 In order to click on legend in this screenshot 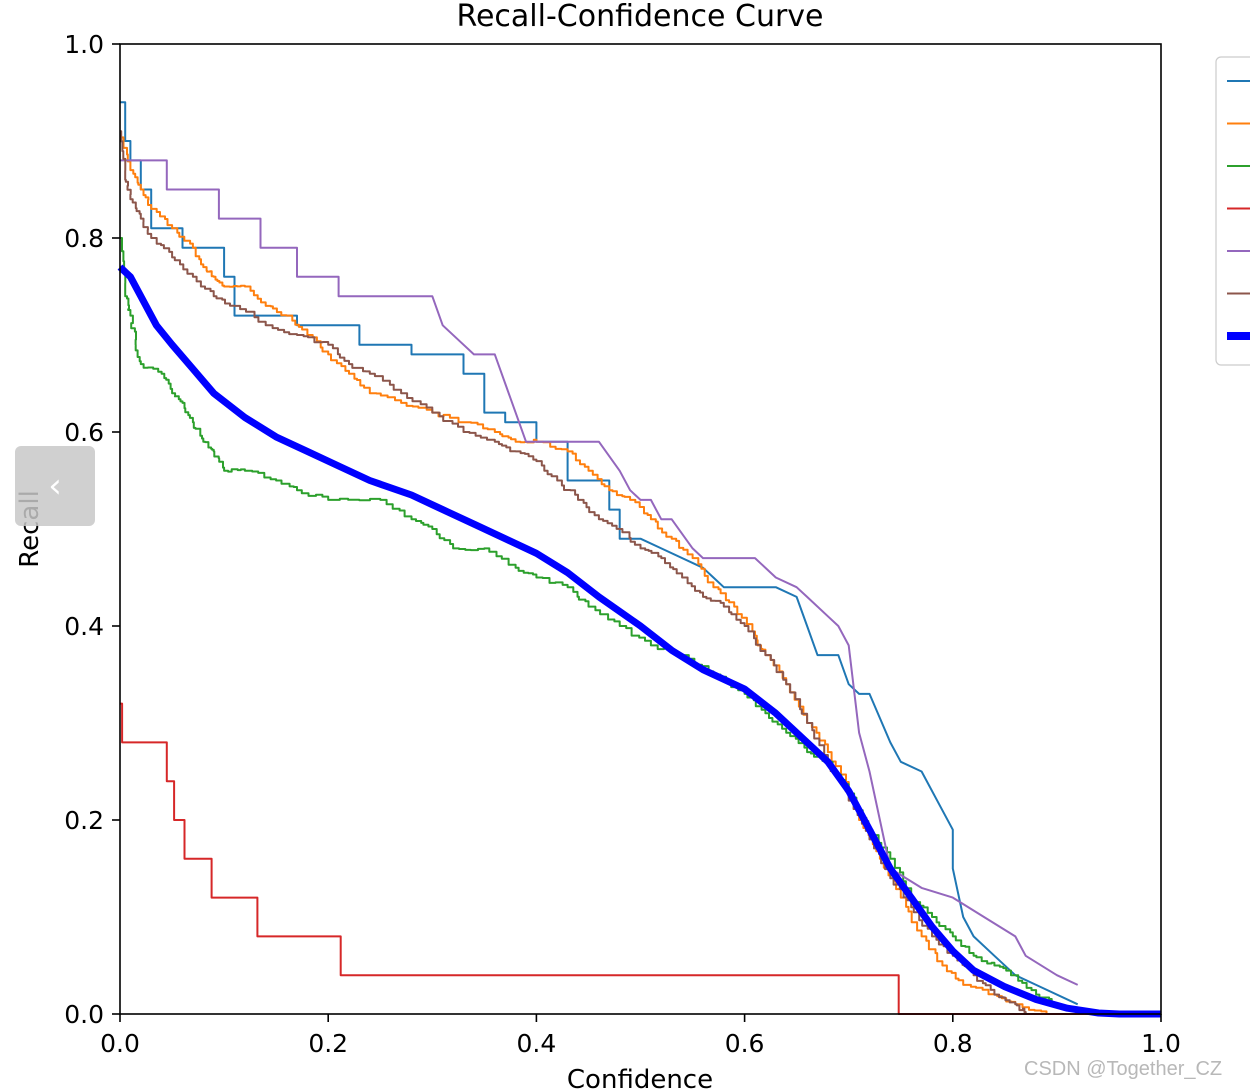, I will do `click(1232, 211)`.